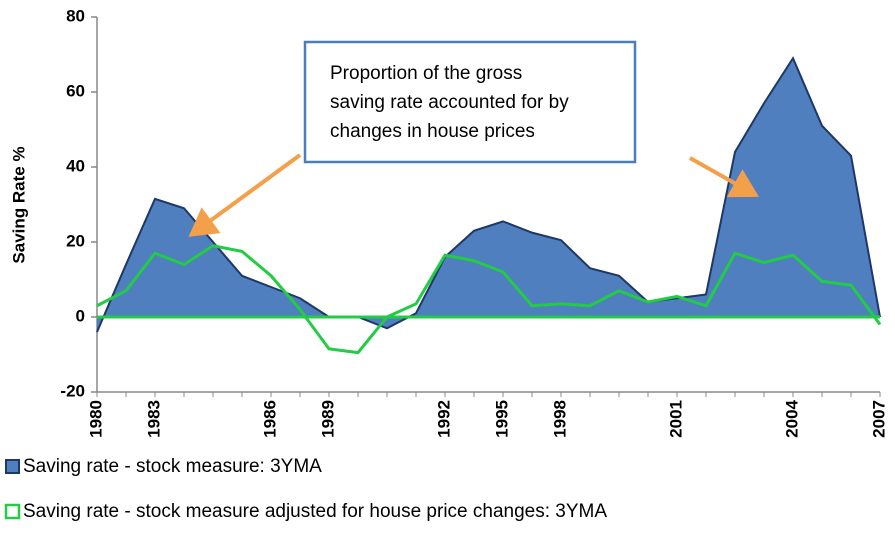 The height and width of the screenshot is (550, 895). What do you see at coordinates (426, 73) in the screenshot?
I see `annotation-text: Proportion of the gross` at bounding box center [426, 73].